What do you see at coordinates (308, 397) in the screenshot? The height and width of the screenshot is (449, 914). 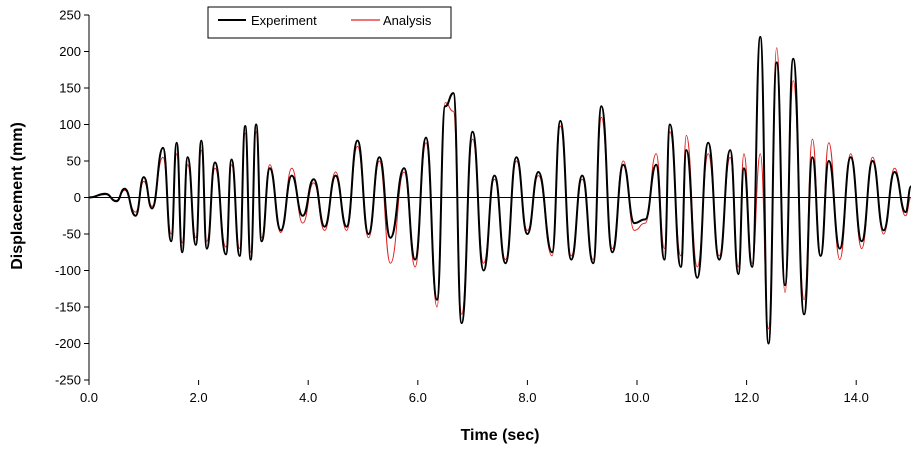 I see `x-tick-label: 4.0` at bounding box center [308, 397].